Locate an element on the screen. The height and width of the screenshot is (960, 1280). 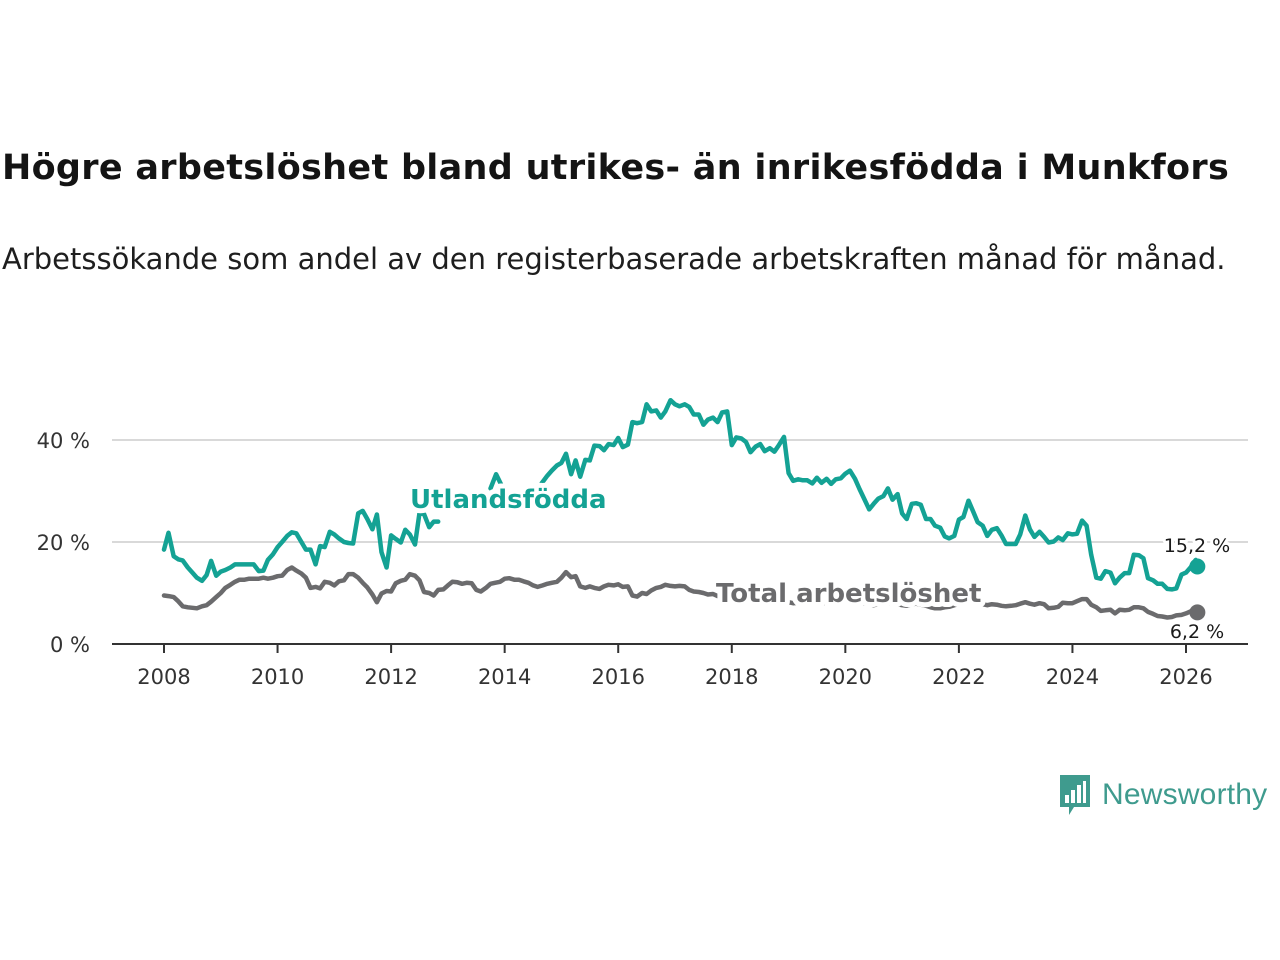
series-label-foreign_born: Utlandsfödda is located at coordinates (508, 500).